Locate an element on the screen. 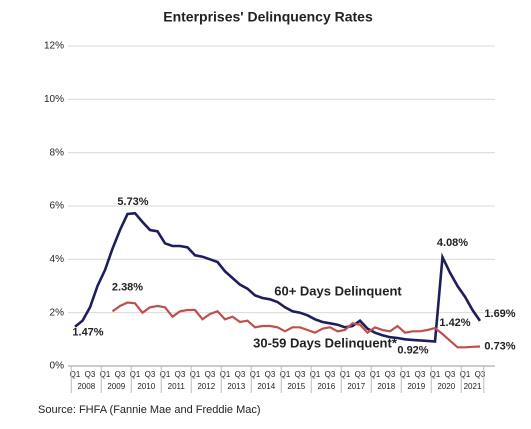 This screenshot has width=531, height=429. year-label: 2008 is located at coordinates (86, 386).